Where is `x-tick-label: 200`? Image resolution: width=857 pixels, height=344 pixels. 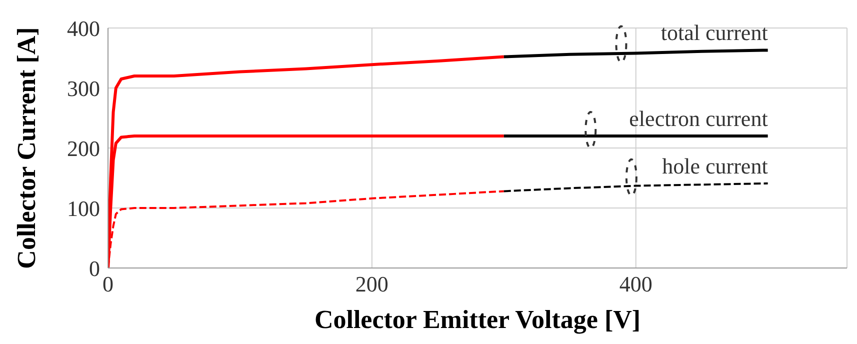
x-tick-label: 200 is located at coordinates (371, 284).